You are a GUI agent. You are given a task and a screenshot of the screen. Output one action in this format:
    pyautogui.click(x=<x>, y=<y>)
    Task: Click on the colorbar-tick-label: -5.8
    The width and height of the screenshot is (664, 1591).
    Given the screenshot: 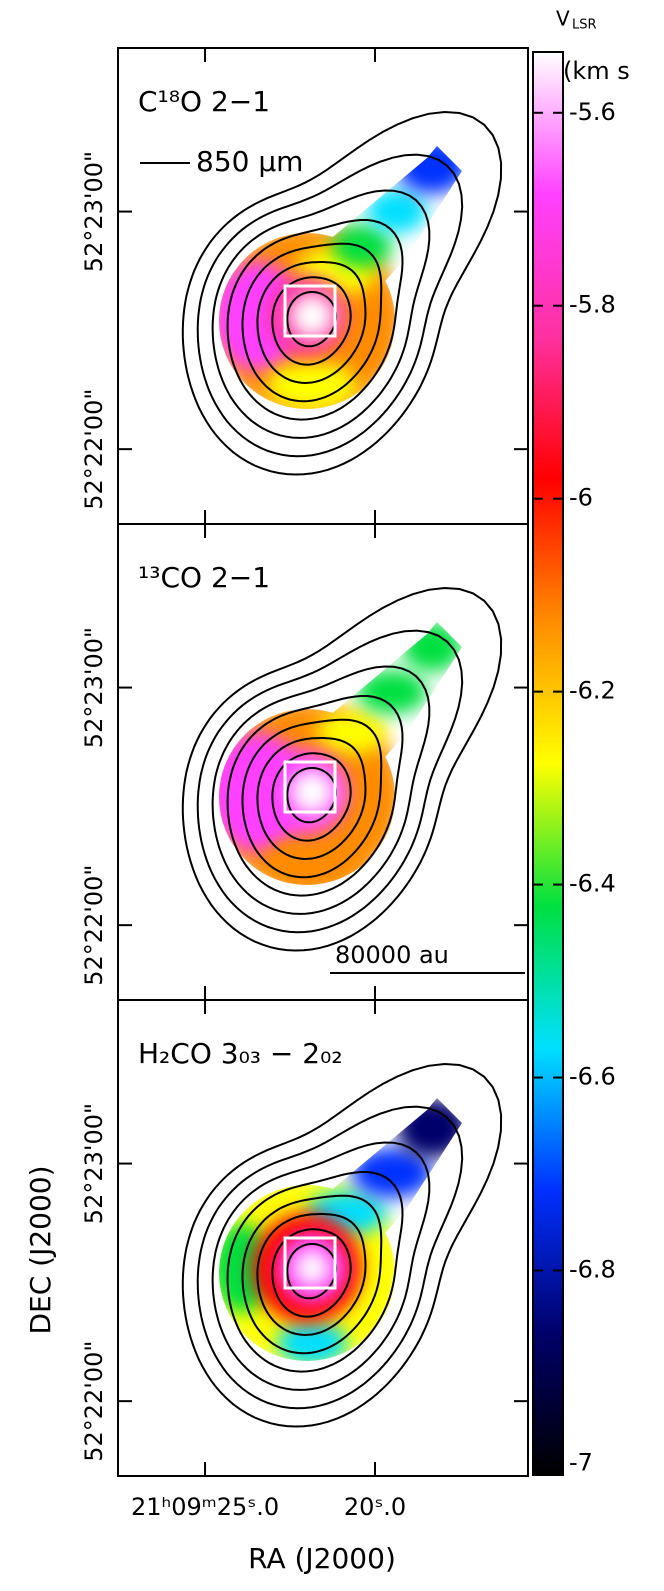 What is the action you would take?
    pyautogui.click(x=592, y=305)
    